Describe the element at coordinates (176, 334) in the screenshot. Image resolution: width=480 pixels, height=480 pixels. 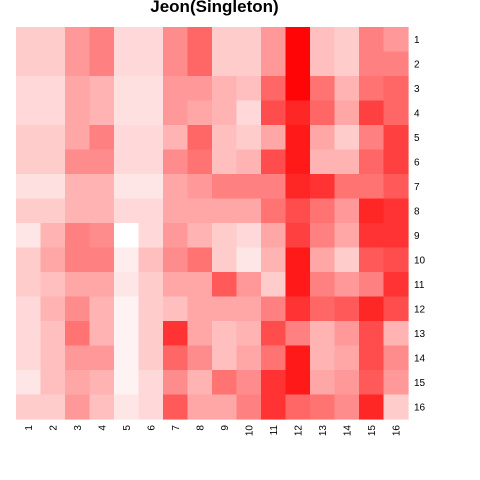
I see `heatmap-cell-r13-c7` at that location.